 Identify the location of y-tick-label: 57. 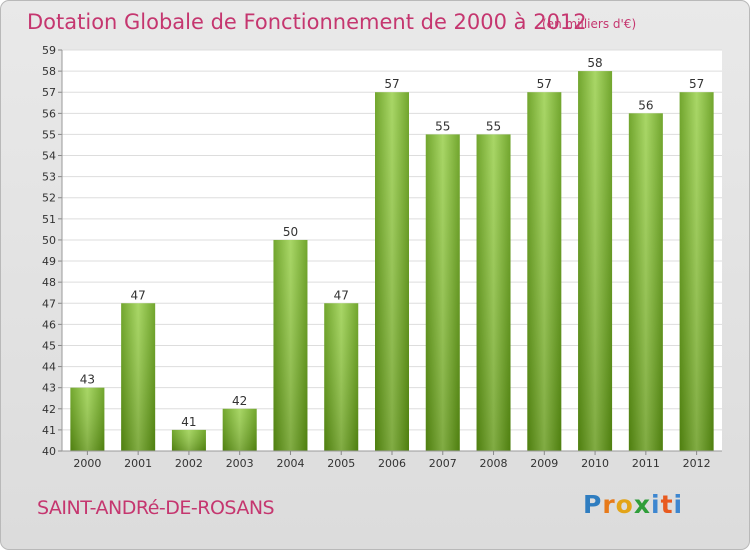
(49, 92).